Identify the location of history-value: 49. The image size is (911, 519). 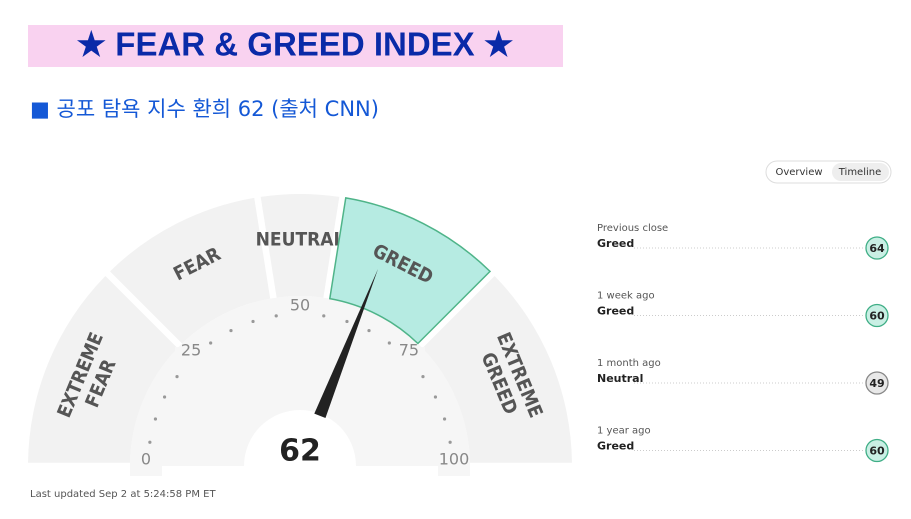
(876, 383).